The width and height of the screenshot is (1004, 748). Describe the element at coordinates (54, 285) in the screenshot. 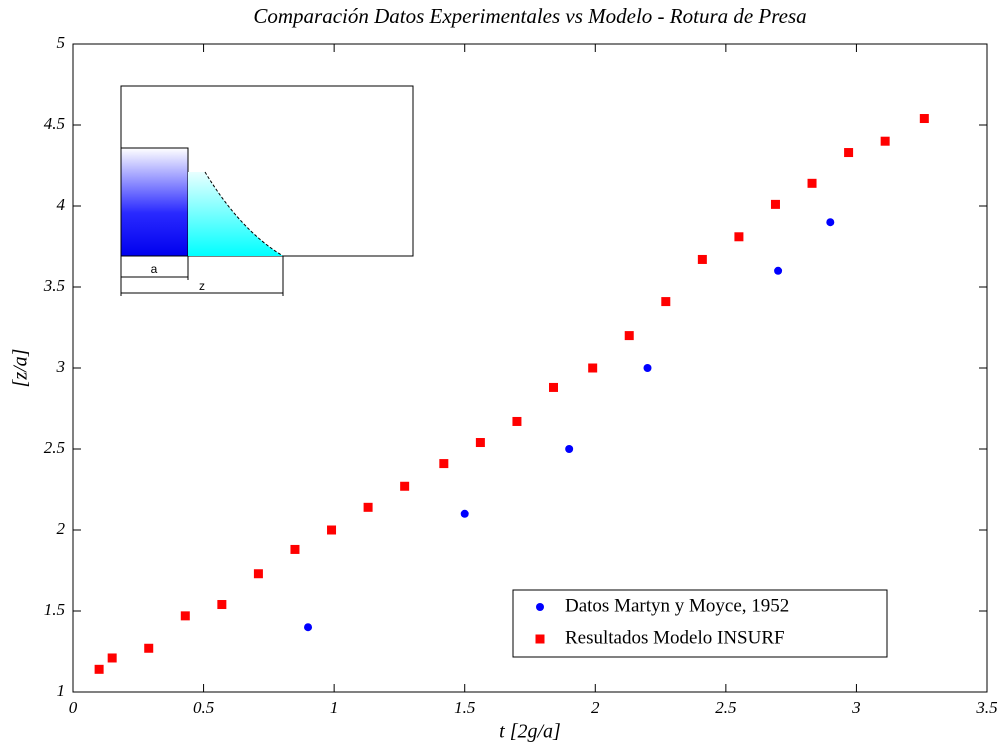

I see `y-tick-label: 3.5` at that location.